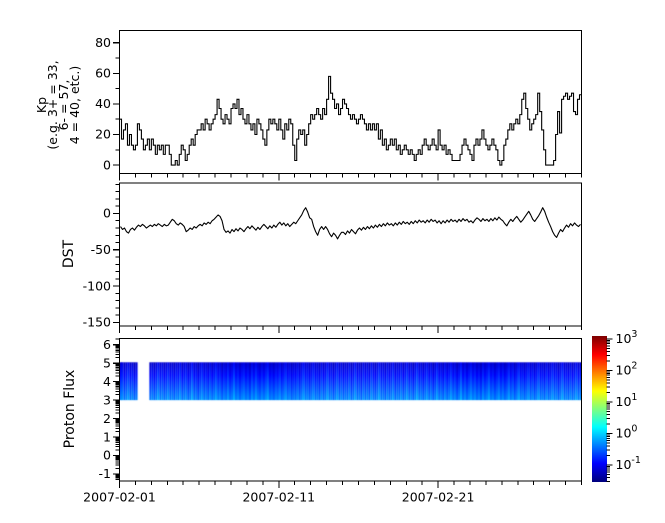  I want to click on proton-axis-label: Proton Flux, so click(70, 409).